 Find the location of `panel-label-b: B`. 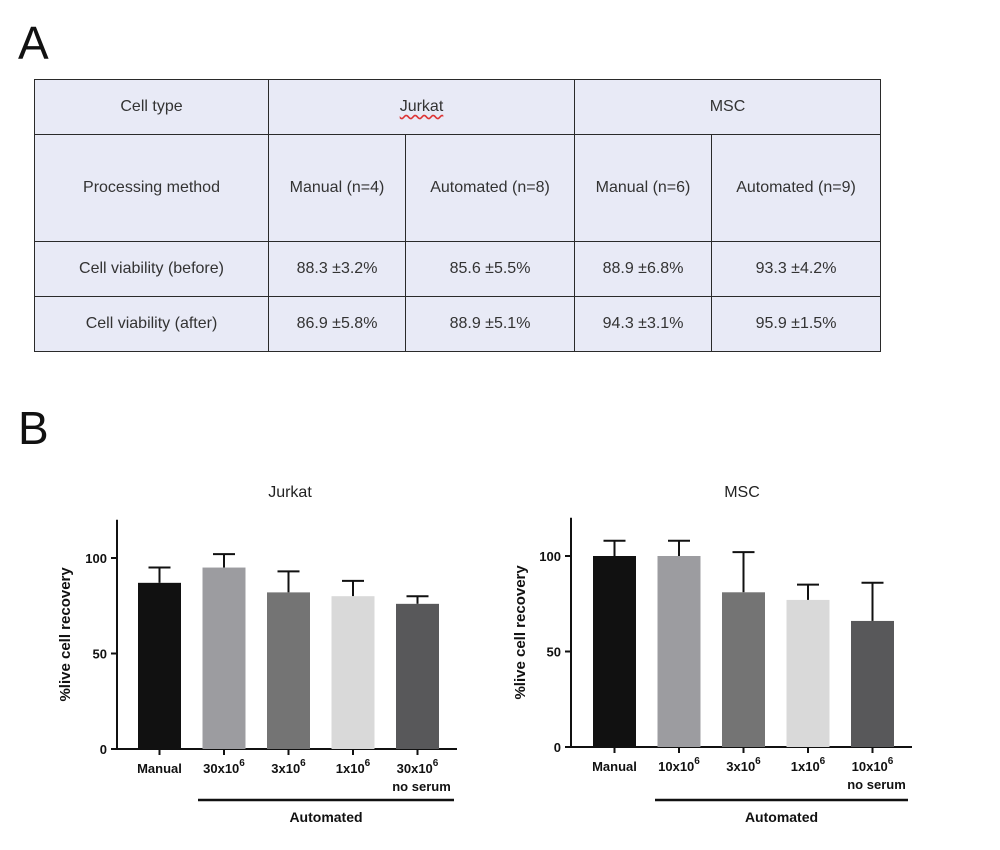

panel-label-b: B is located at coordinates (33, 428).